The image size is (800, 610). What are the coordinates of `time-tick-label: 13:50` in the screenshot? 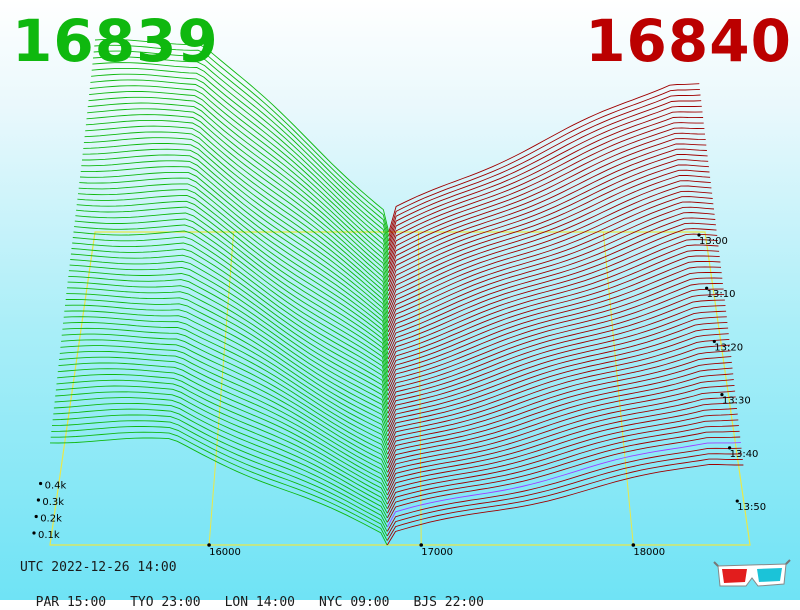 It's located at (751, 507).